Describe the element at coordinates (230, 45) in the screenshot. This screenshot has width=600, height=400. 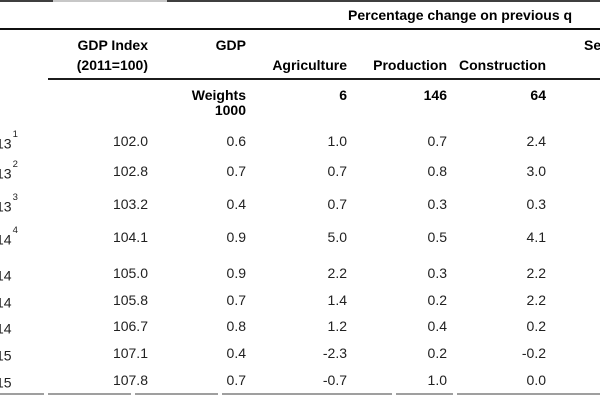
I see `column-header-gdp: GDP` at that location.